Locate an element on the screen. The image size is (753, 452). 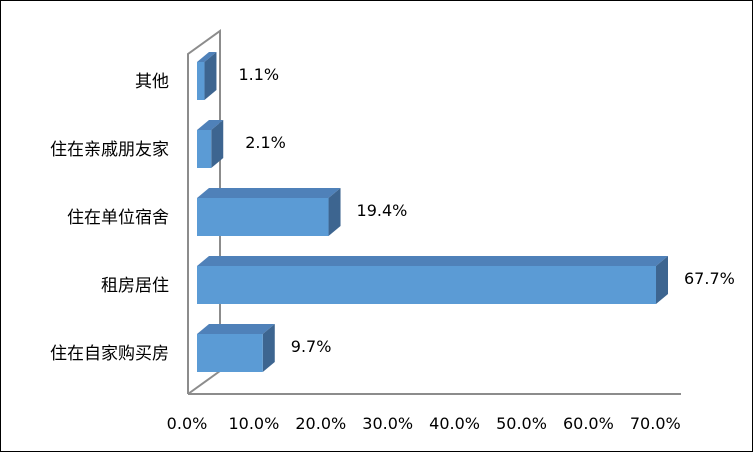
x-tick-label: 60.0% is located at coordinates (588, 423).